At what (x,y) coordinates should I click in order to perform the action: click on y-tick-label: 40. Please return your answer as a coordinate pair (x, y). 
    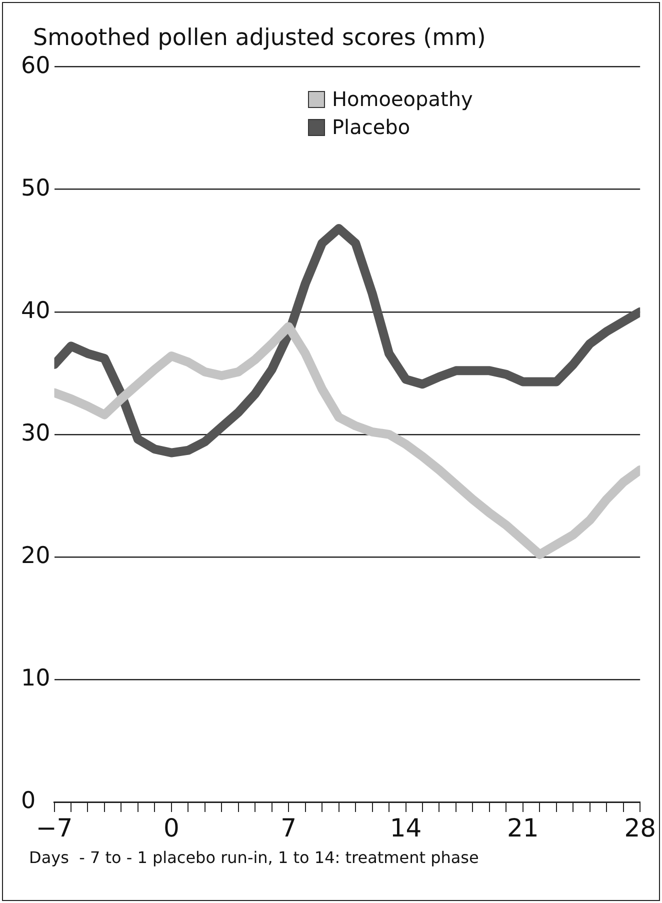
    Looking at the image, I should click on (35, 311).